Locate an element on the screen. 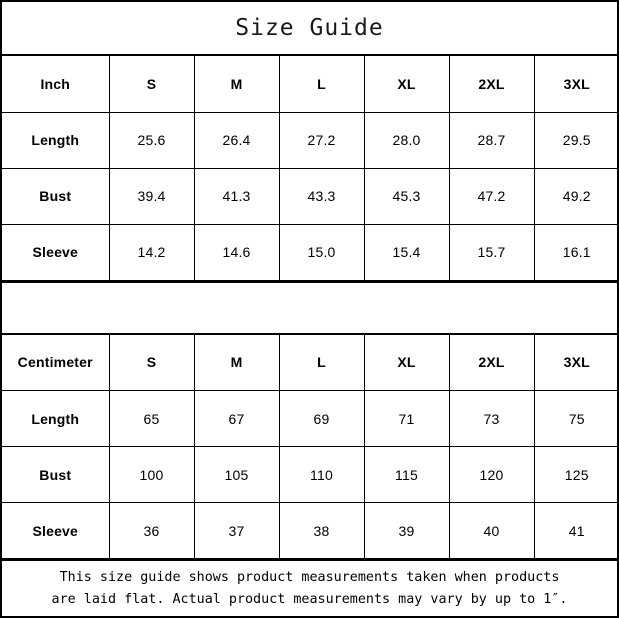  unit-header-inch: Inch is located at coordinates (56, 84).